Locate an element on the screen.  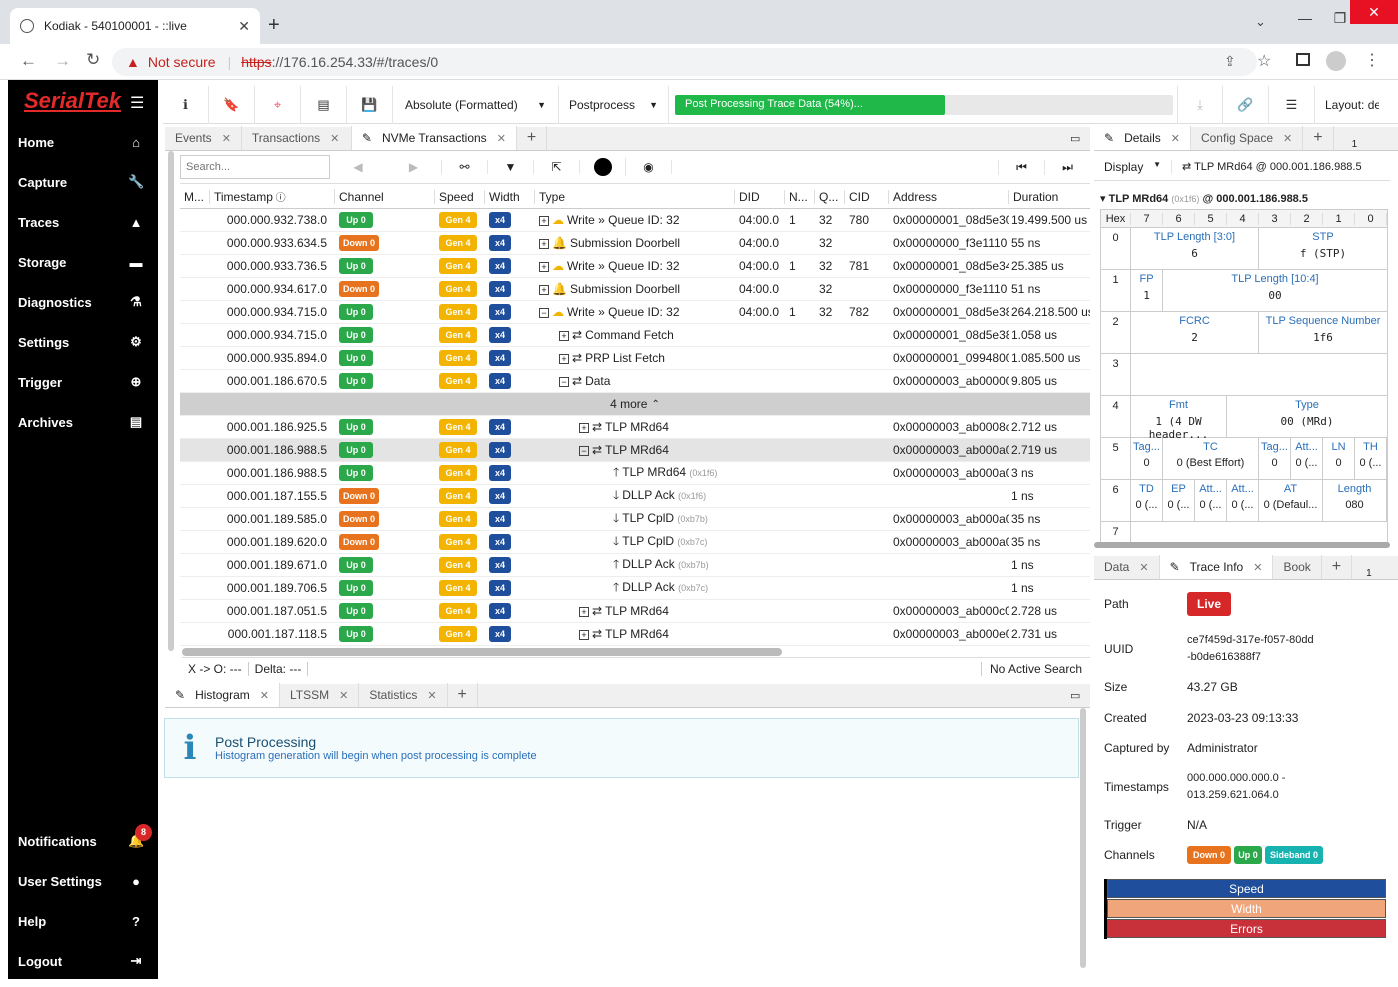
tab-details: ✎ Details ✕ is located at coordinates (1142, 138).